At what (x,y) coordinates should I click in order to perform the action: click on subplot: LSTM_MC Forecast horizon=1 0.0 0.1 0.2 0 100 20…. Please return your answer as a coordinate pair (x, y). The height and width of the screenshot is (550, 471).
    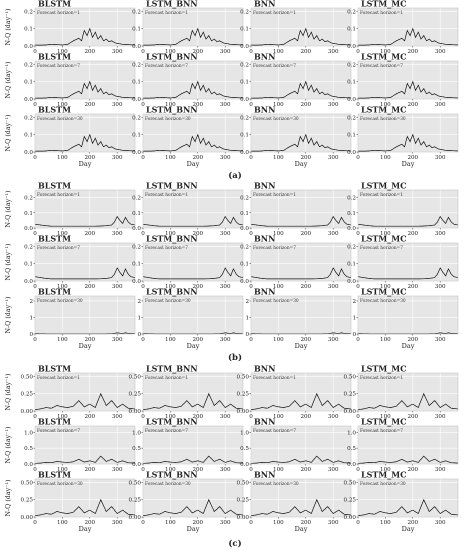
    Looking at the image, I should click on (403, 209).